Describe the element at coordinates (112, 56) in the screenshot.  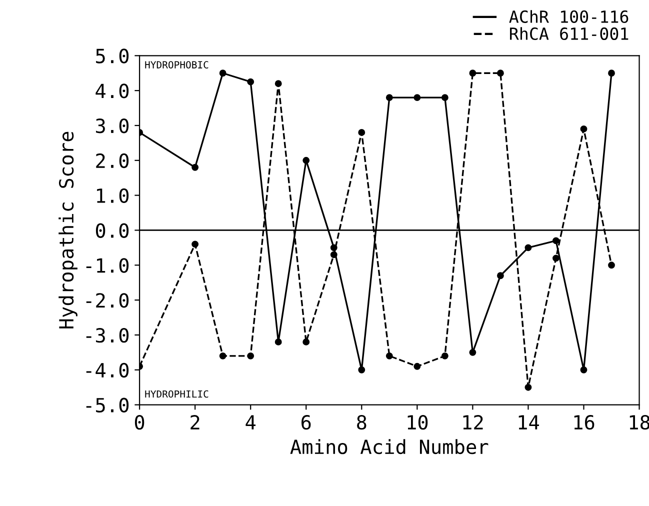
I see `y-tick-label: 5.0` at that location.